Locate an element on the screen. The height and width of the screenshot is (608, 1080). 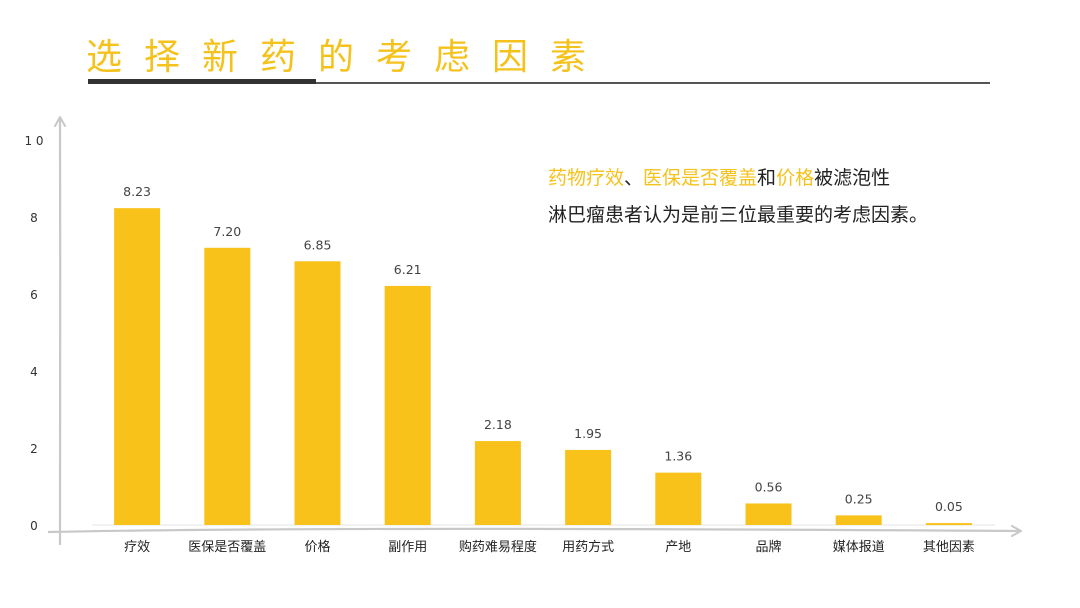
annotation-segment: 被滤泡性 is located at coordinates (852, 178).